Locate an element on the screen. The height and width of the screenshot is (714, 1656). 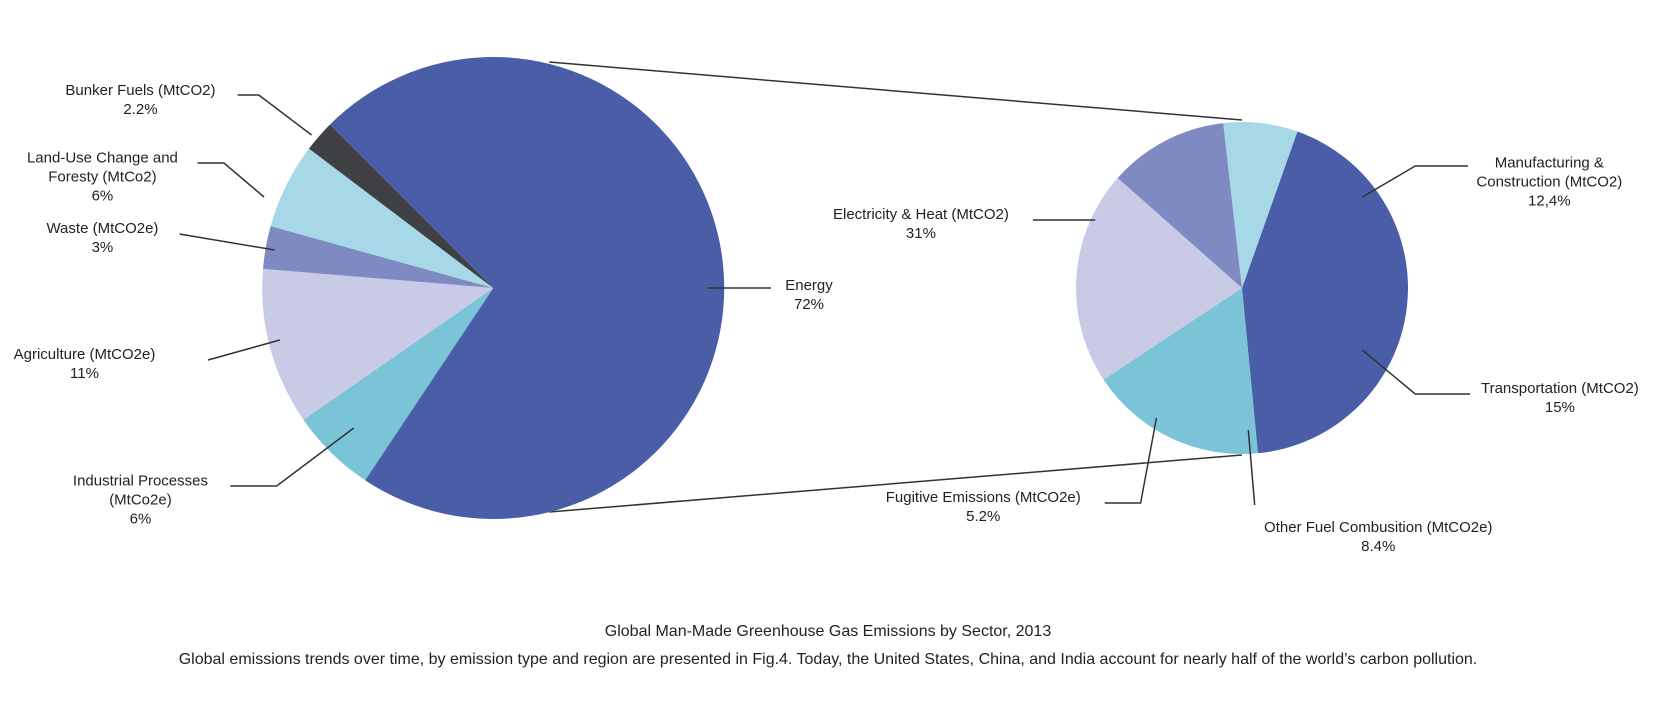
slice-name: Waste (MtCO2e) is located at coordinates (102, 228).